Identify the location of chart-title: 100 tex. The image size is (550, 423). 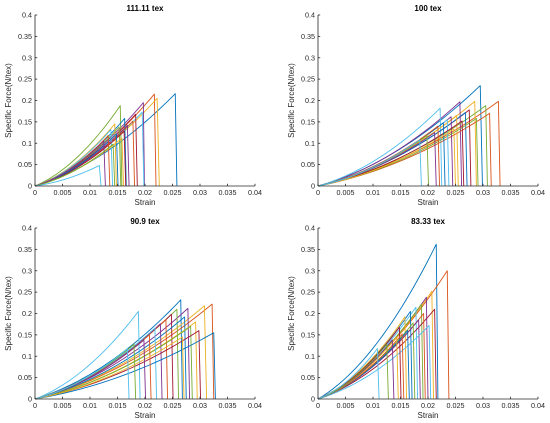
(428, 8).